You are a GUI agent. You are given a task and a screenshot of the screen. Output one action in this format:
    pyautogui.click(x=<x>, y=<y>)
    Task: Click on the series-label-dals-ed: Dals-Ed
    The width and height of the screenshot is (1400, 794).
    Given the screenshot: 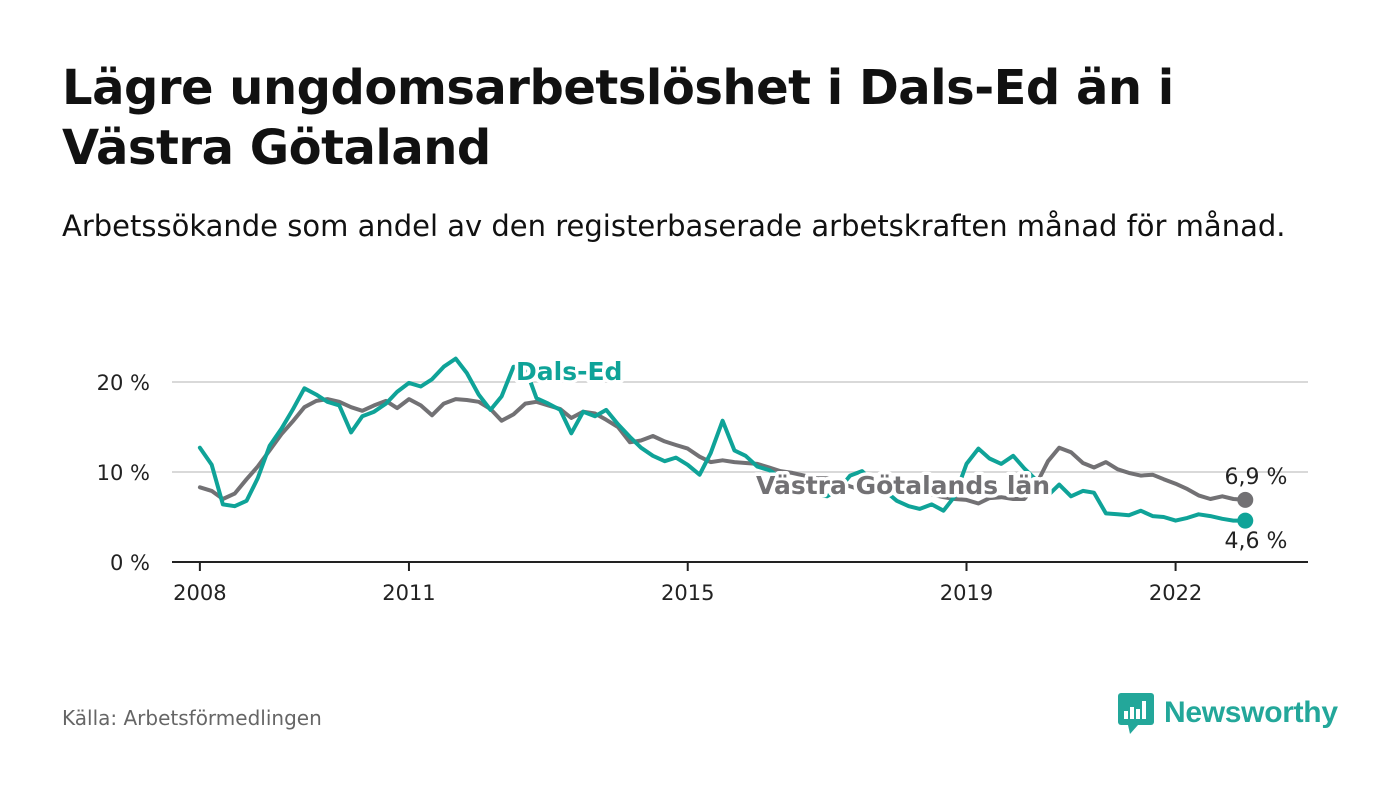 What is the action you would take?
    pyautogui.click(x=569, y=371)
    